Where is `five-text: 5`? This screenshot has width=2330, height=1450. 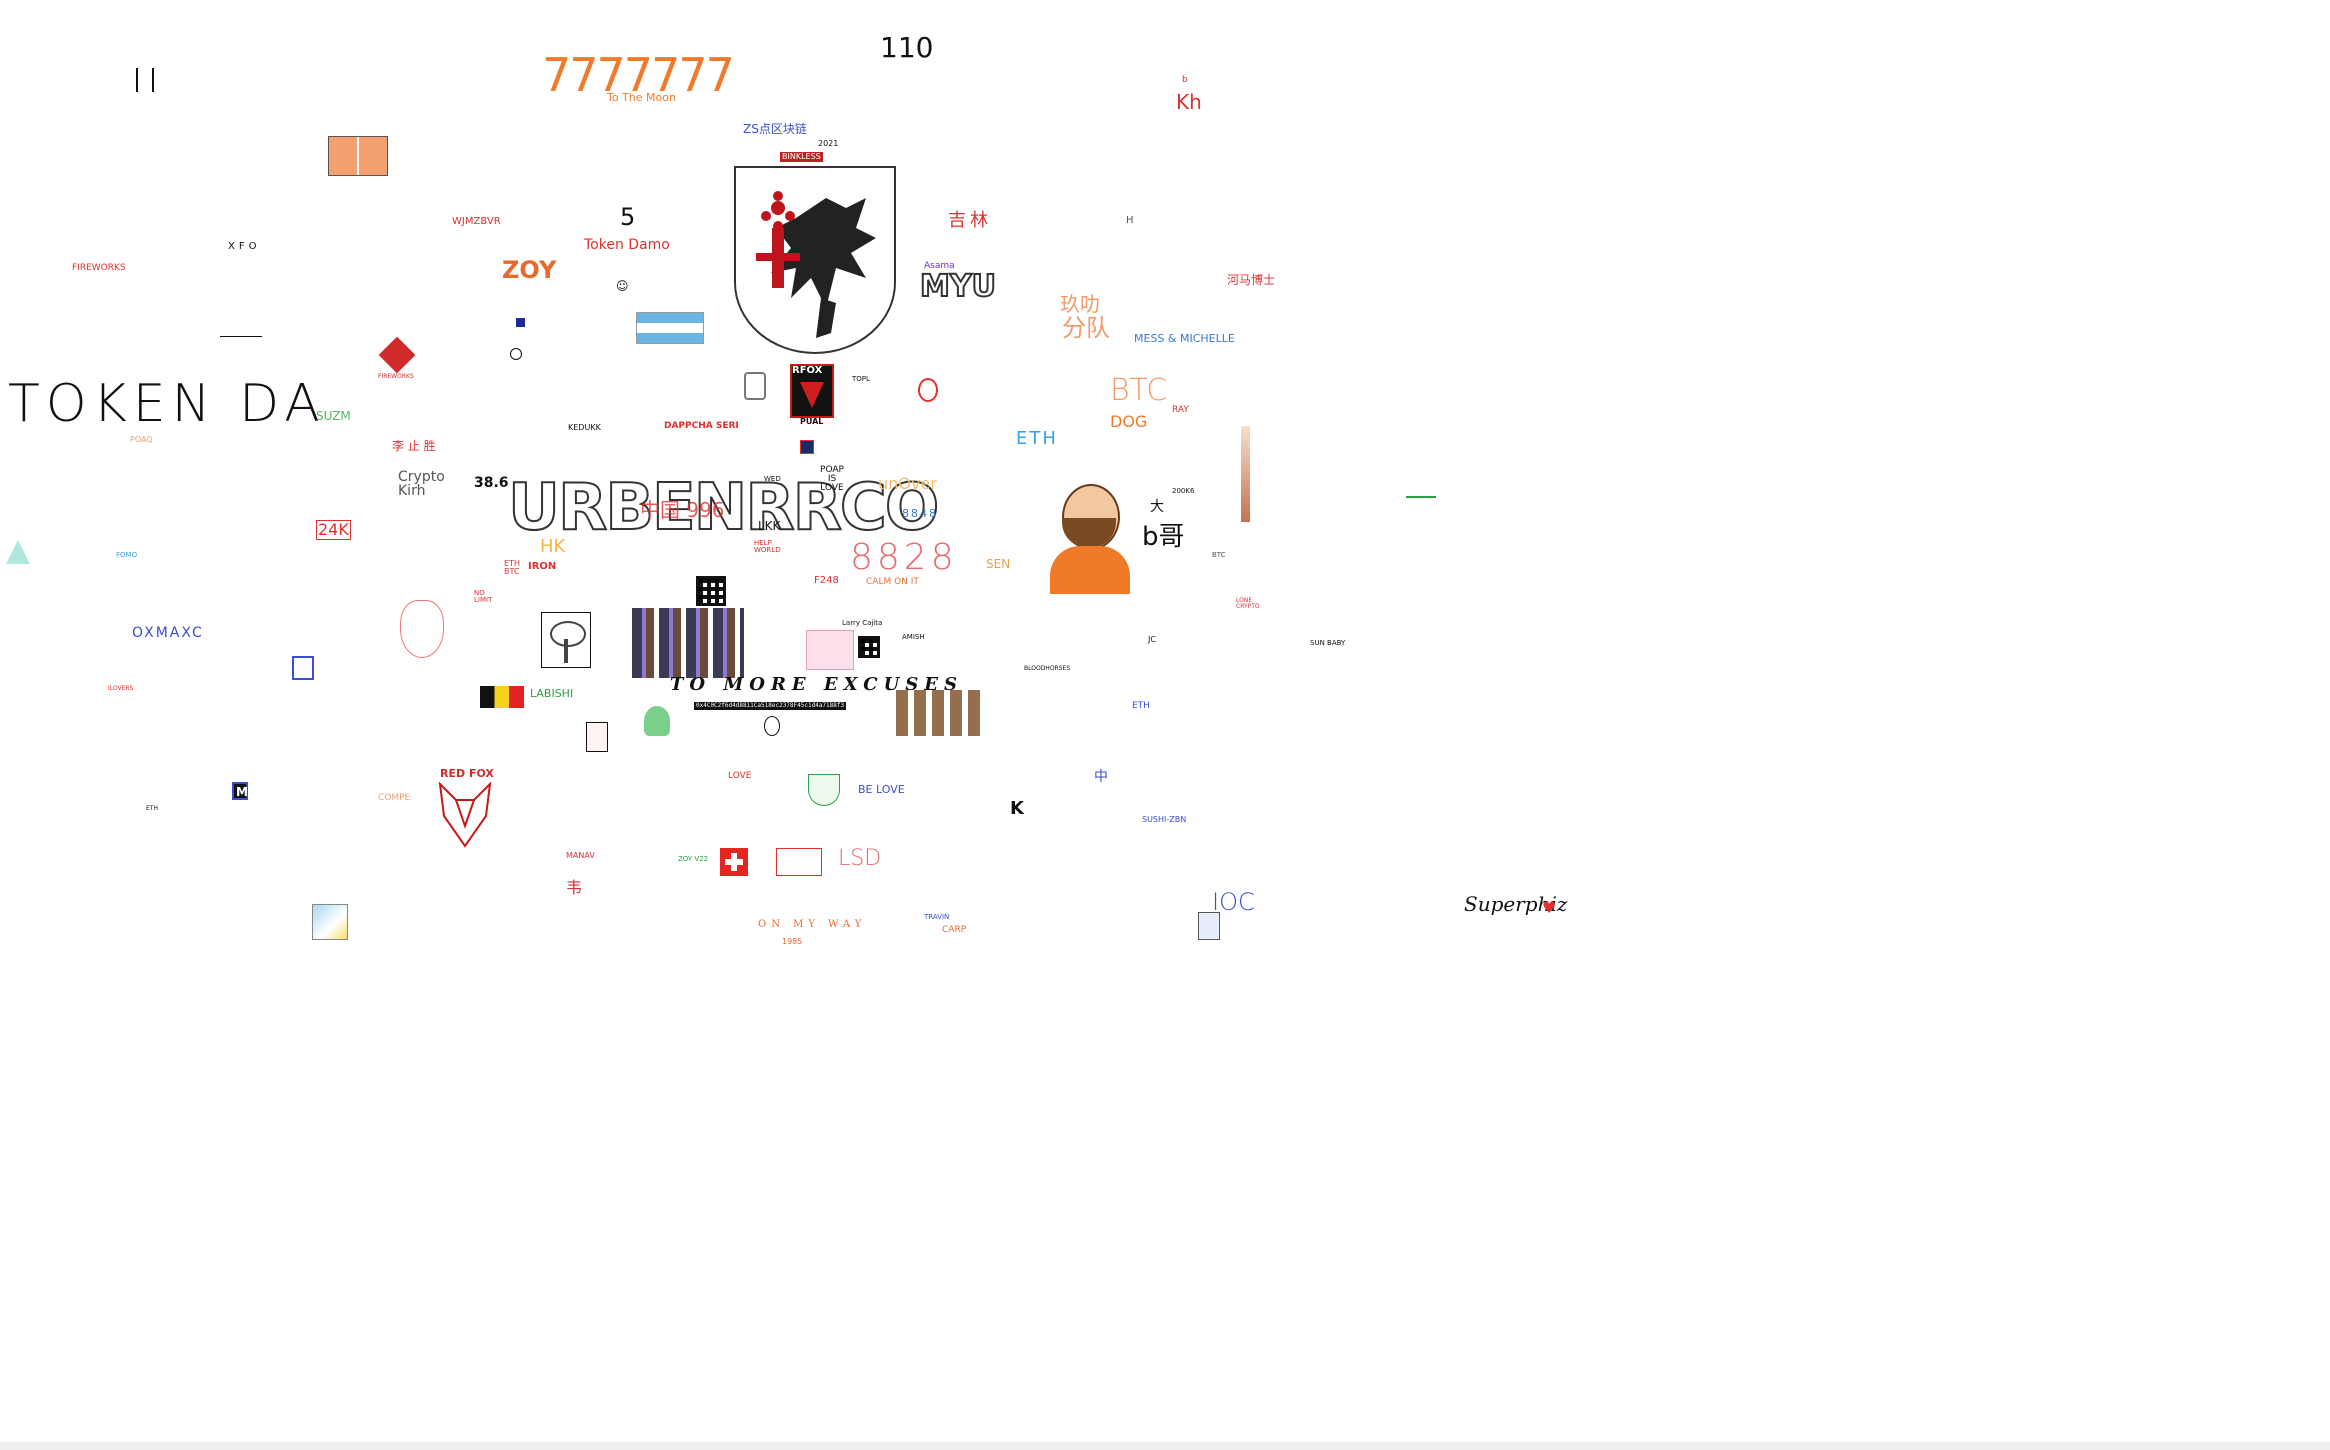 five-text: 5 is located at coordinates (628, 217).